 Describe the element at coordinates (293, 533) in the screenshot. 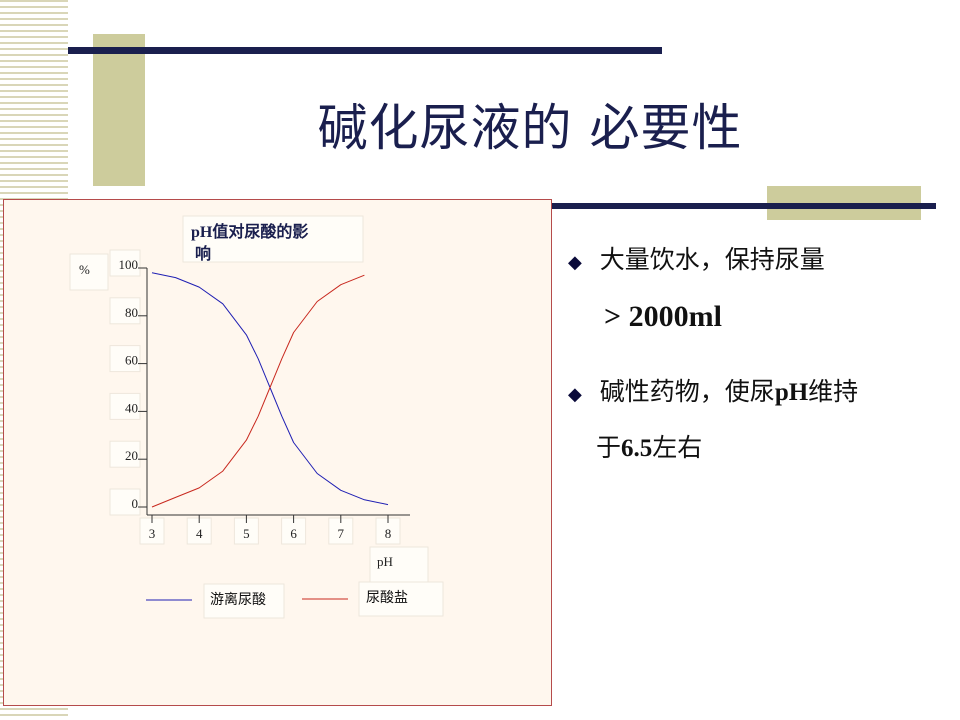

I see `x-tick-label: 6` at that location.